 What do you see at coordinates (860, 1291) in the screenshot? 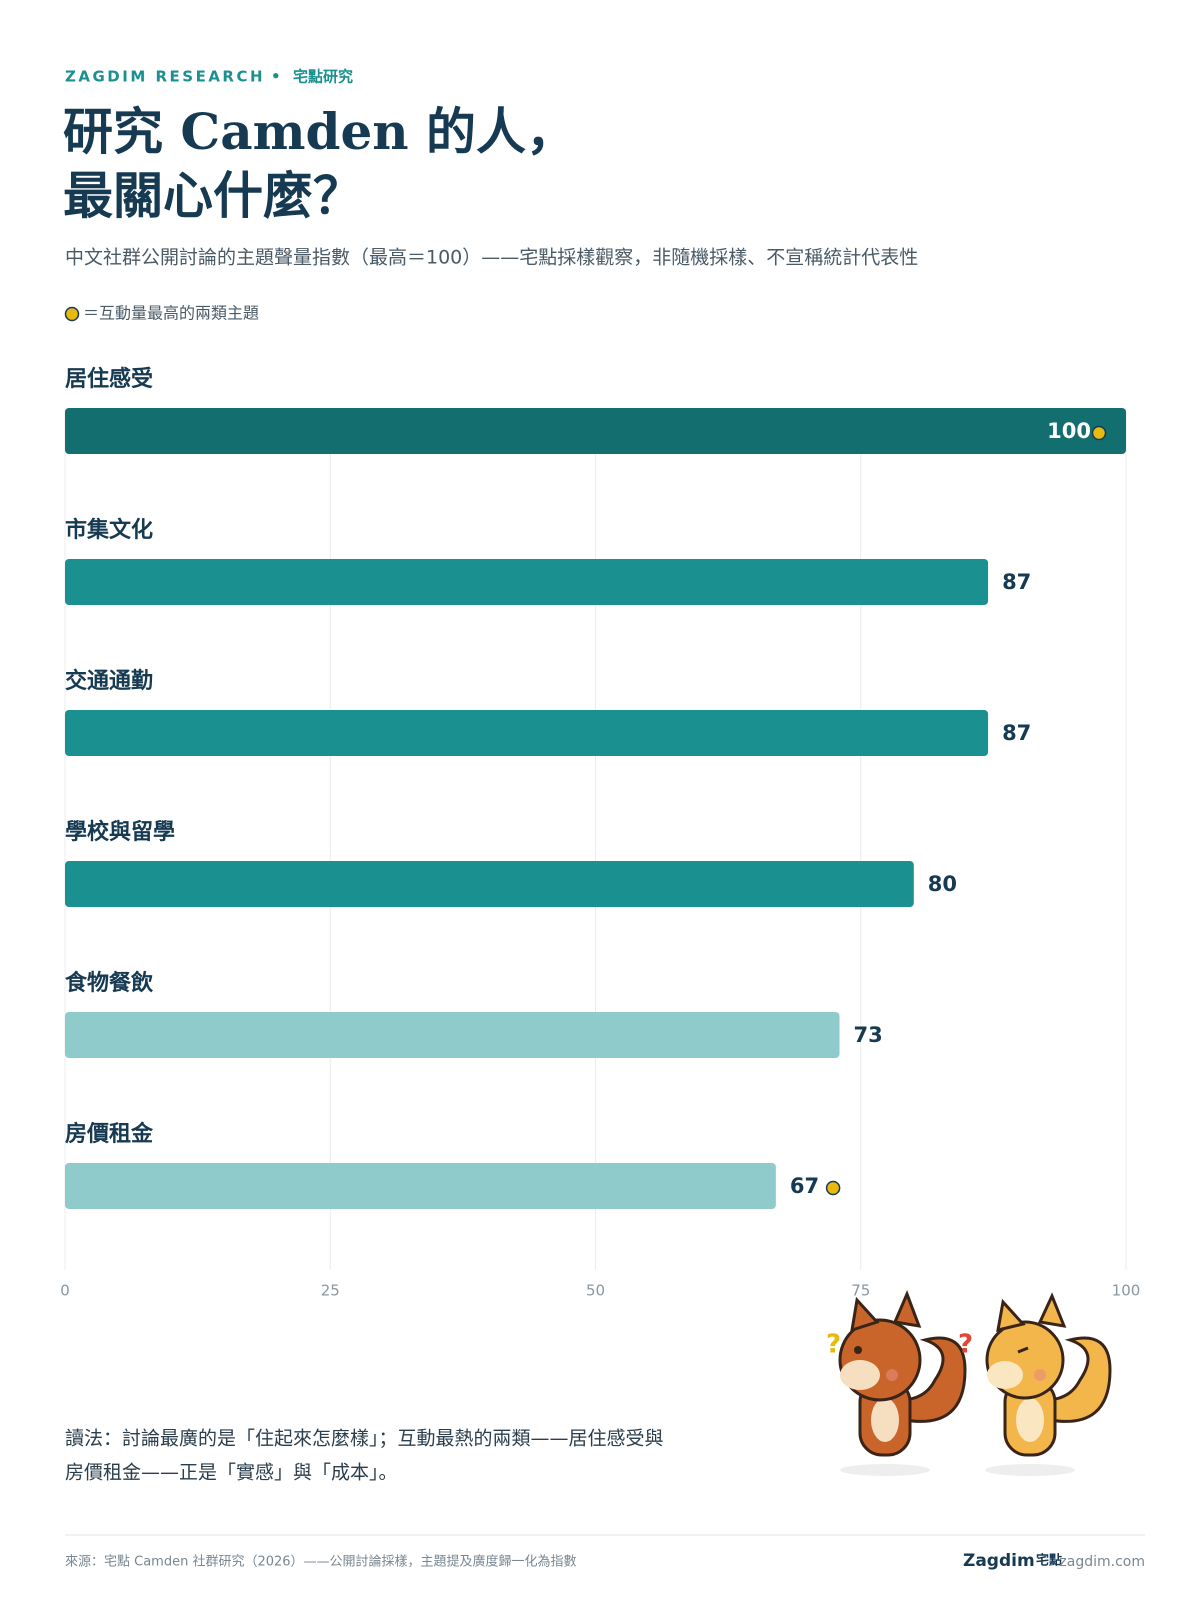
I see `x-tick-label: 75` at bounding box center [860, 1291].